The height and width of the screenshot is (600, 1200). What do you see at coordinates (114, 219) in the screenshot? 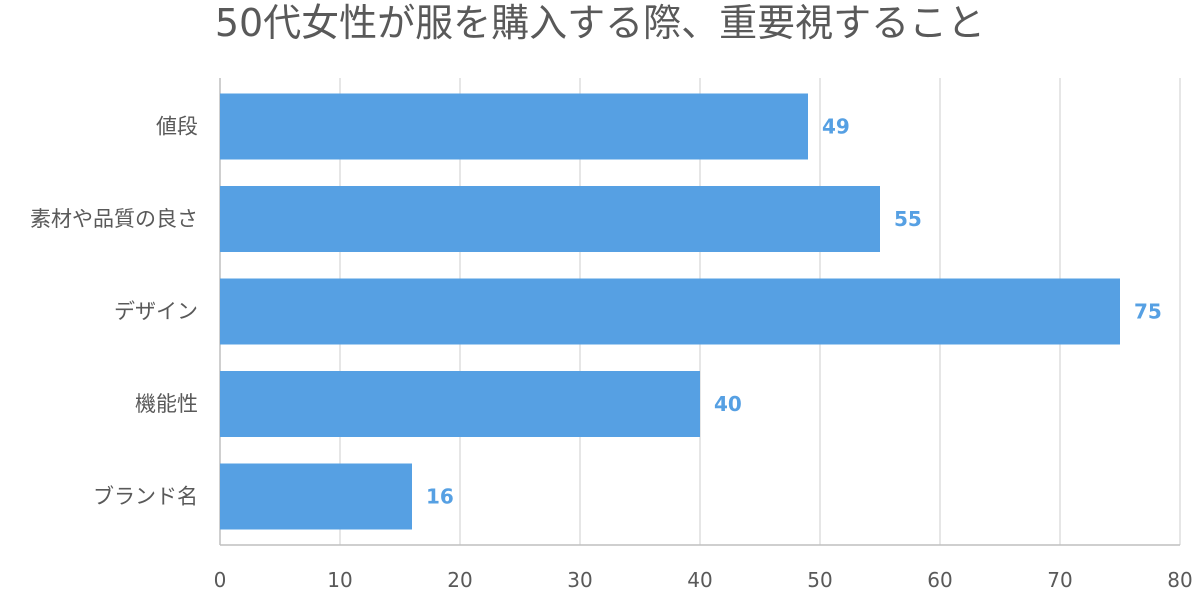
I see `category-label: 素材や品質の良さ` at bounding box center [114, 219].